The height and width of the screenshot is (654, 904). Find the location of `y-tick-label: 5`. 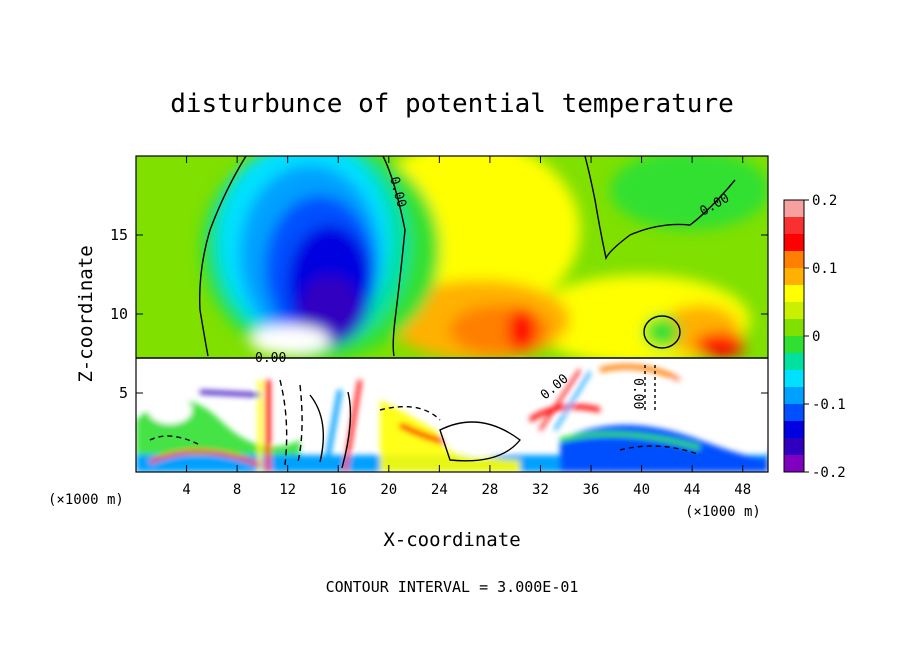

y-tick-label: 5 is located at coordinates (123, 393).